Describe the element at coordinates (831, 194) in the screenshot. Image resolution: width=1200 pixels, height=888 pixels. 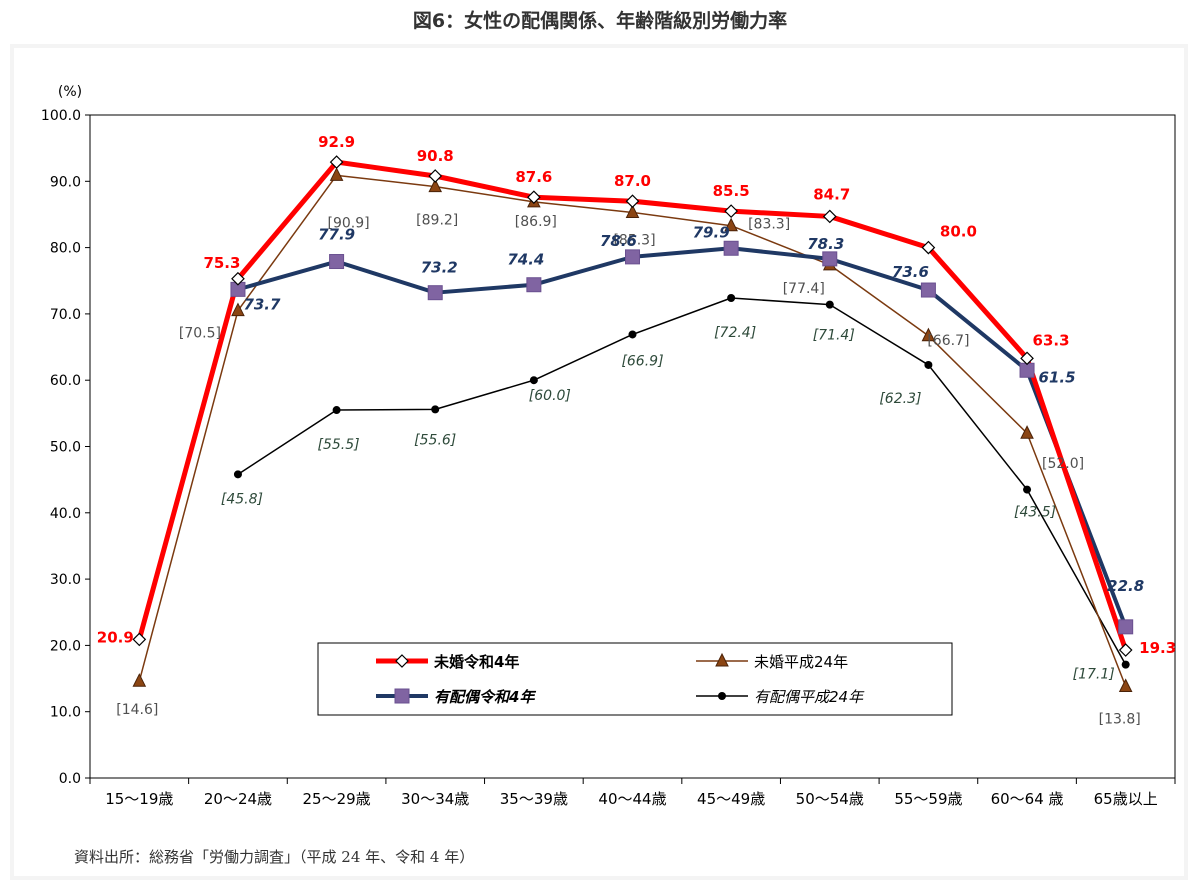
I see `data-label-0: 84.7` at that location.